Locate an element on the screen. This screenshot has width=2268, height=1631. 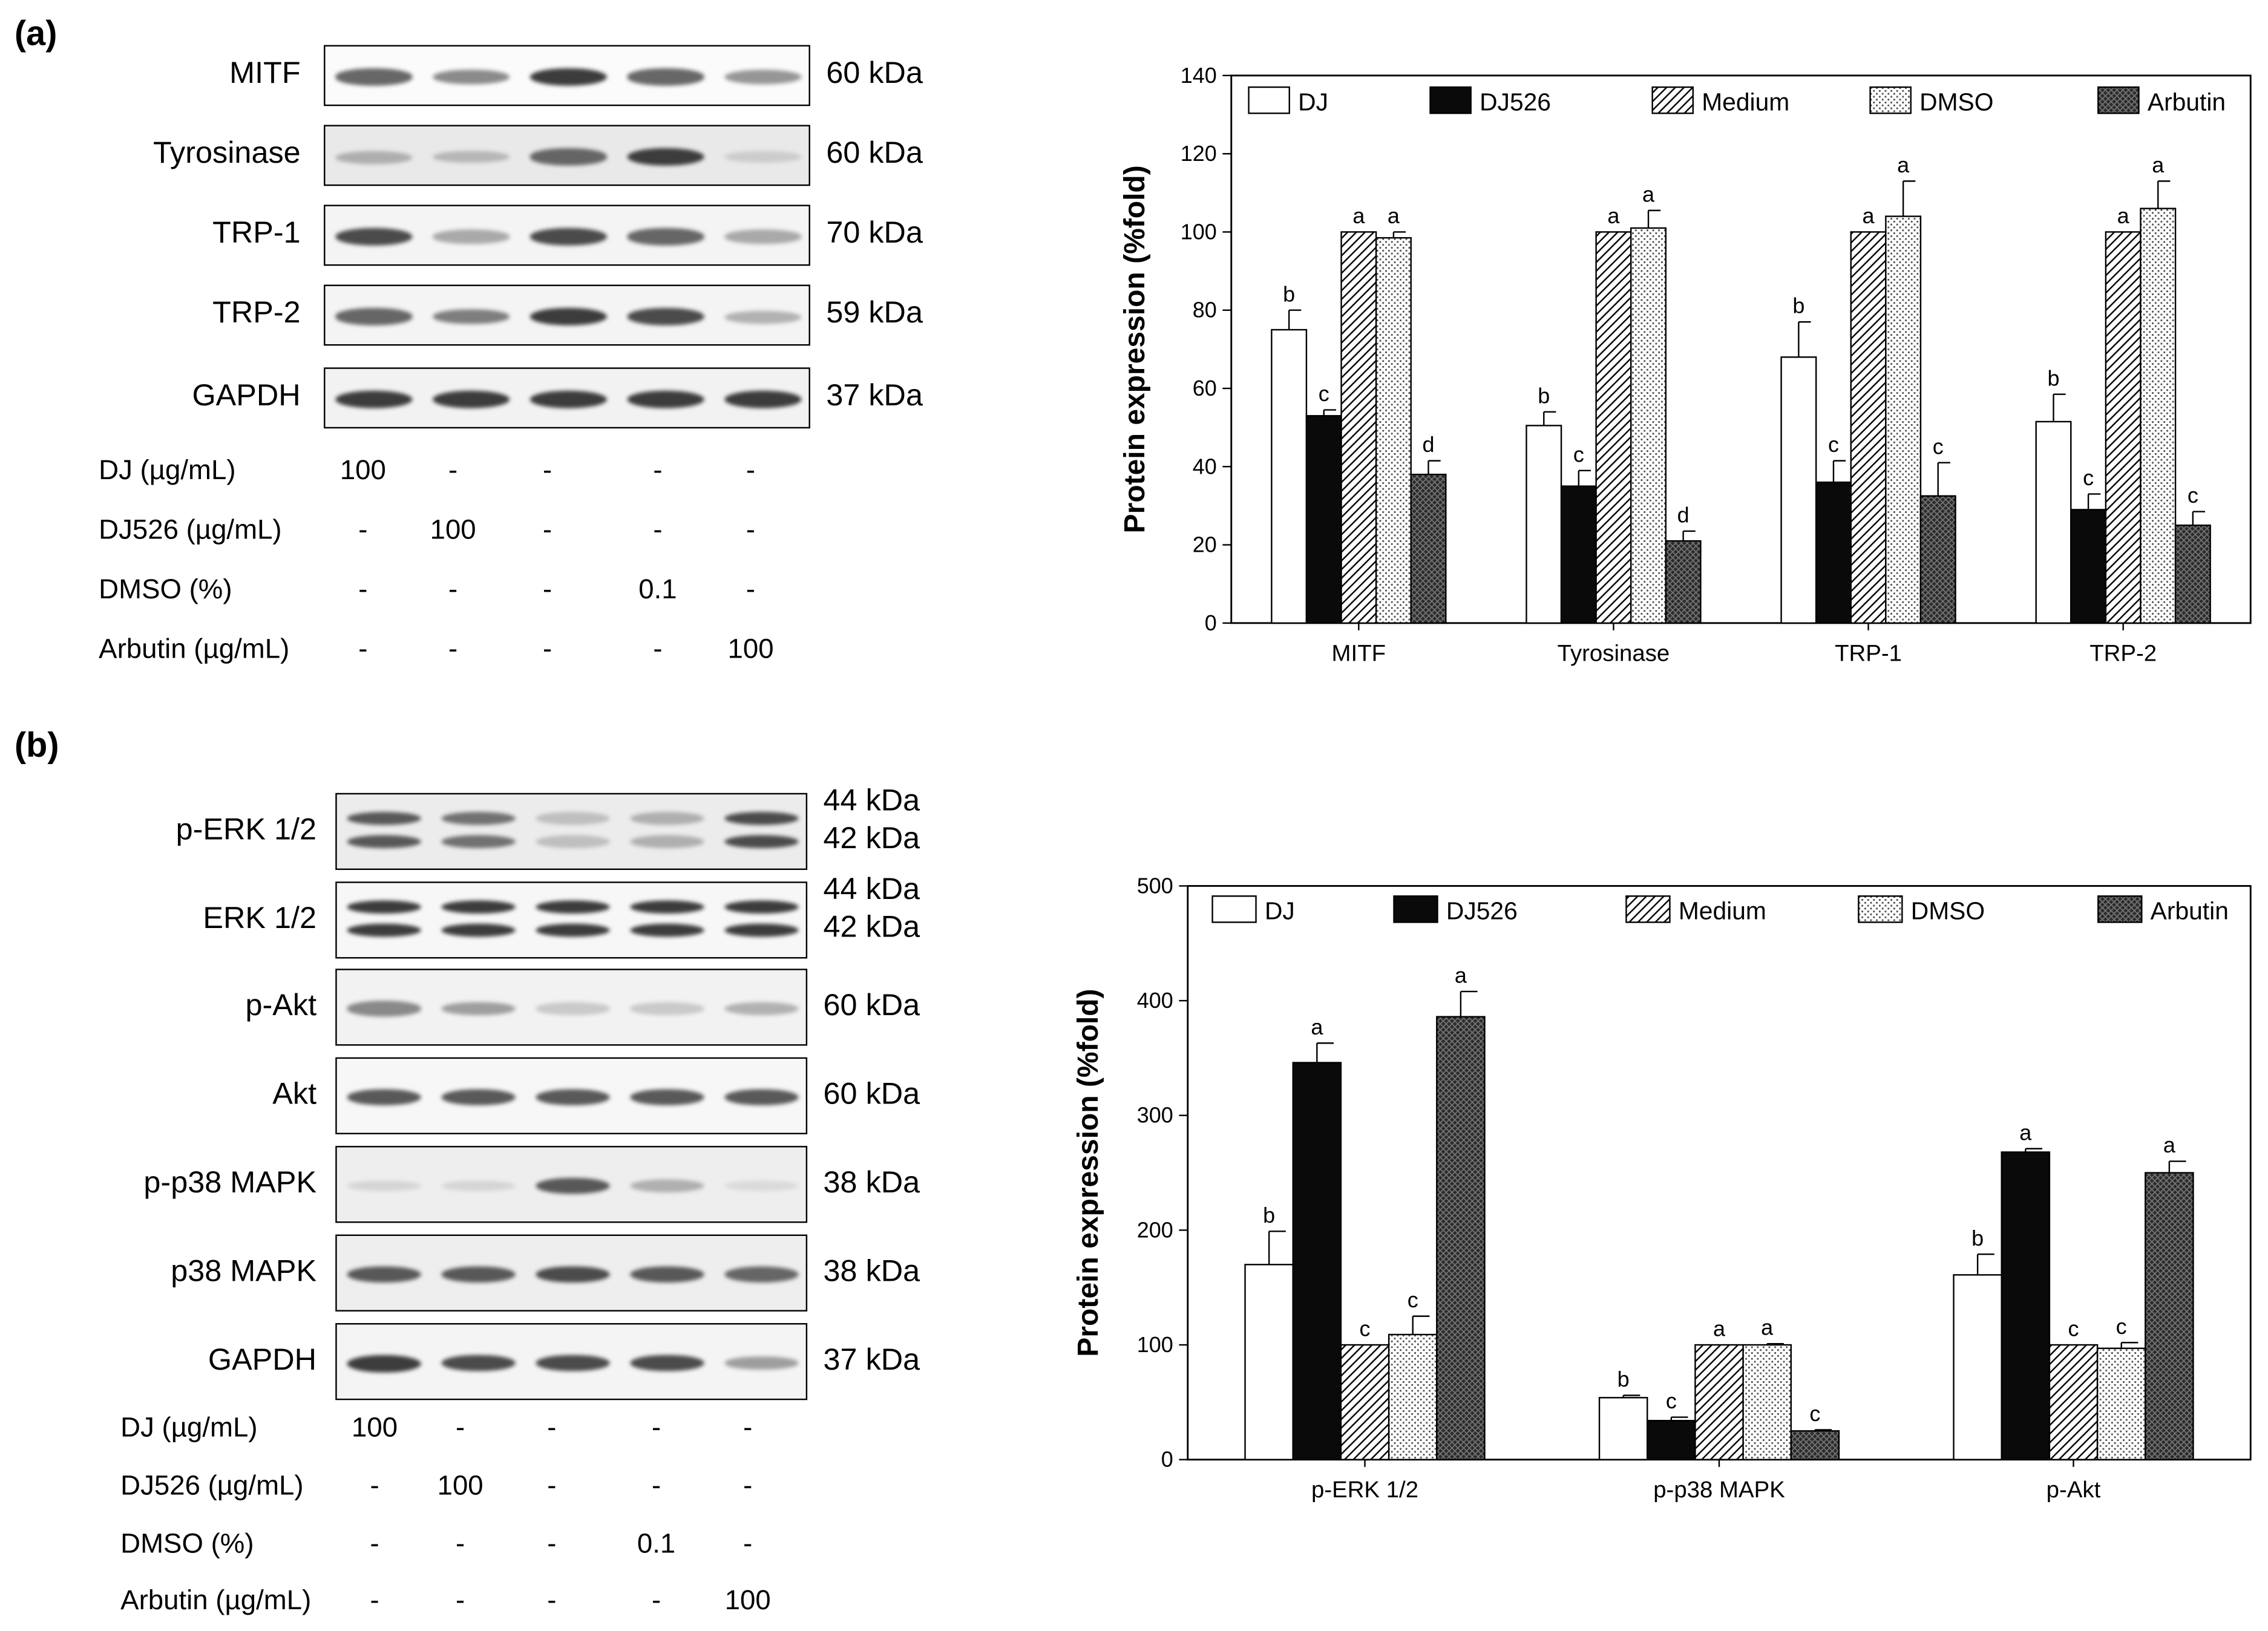
y-tick-label: 500 is located at coordinates (1155, 885).